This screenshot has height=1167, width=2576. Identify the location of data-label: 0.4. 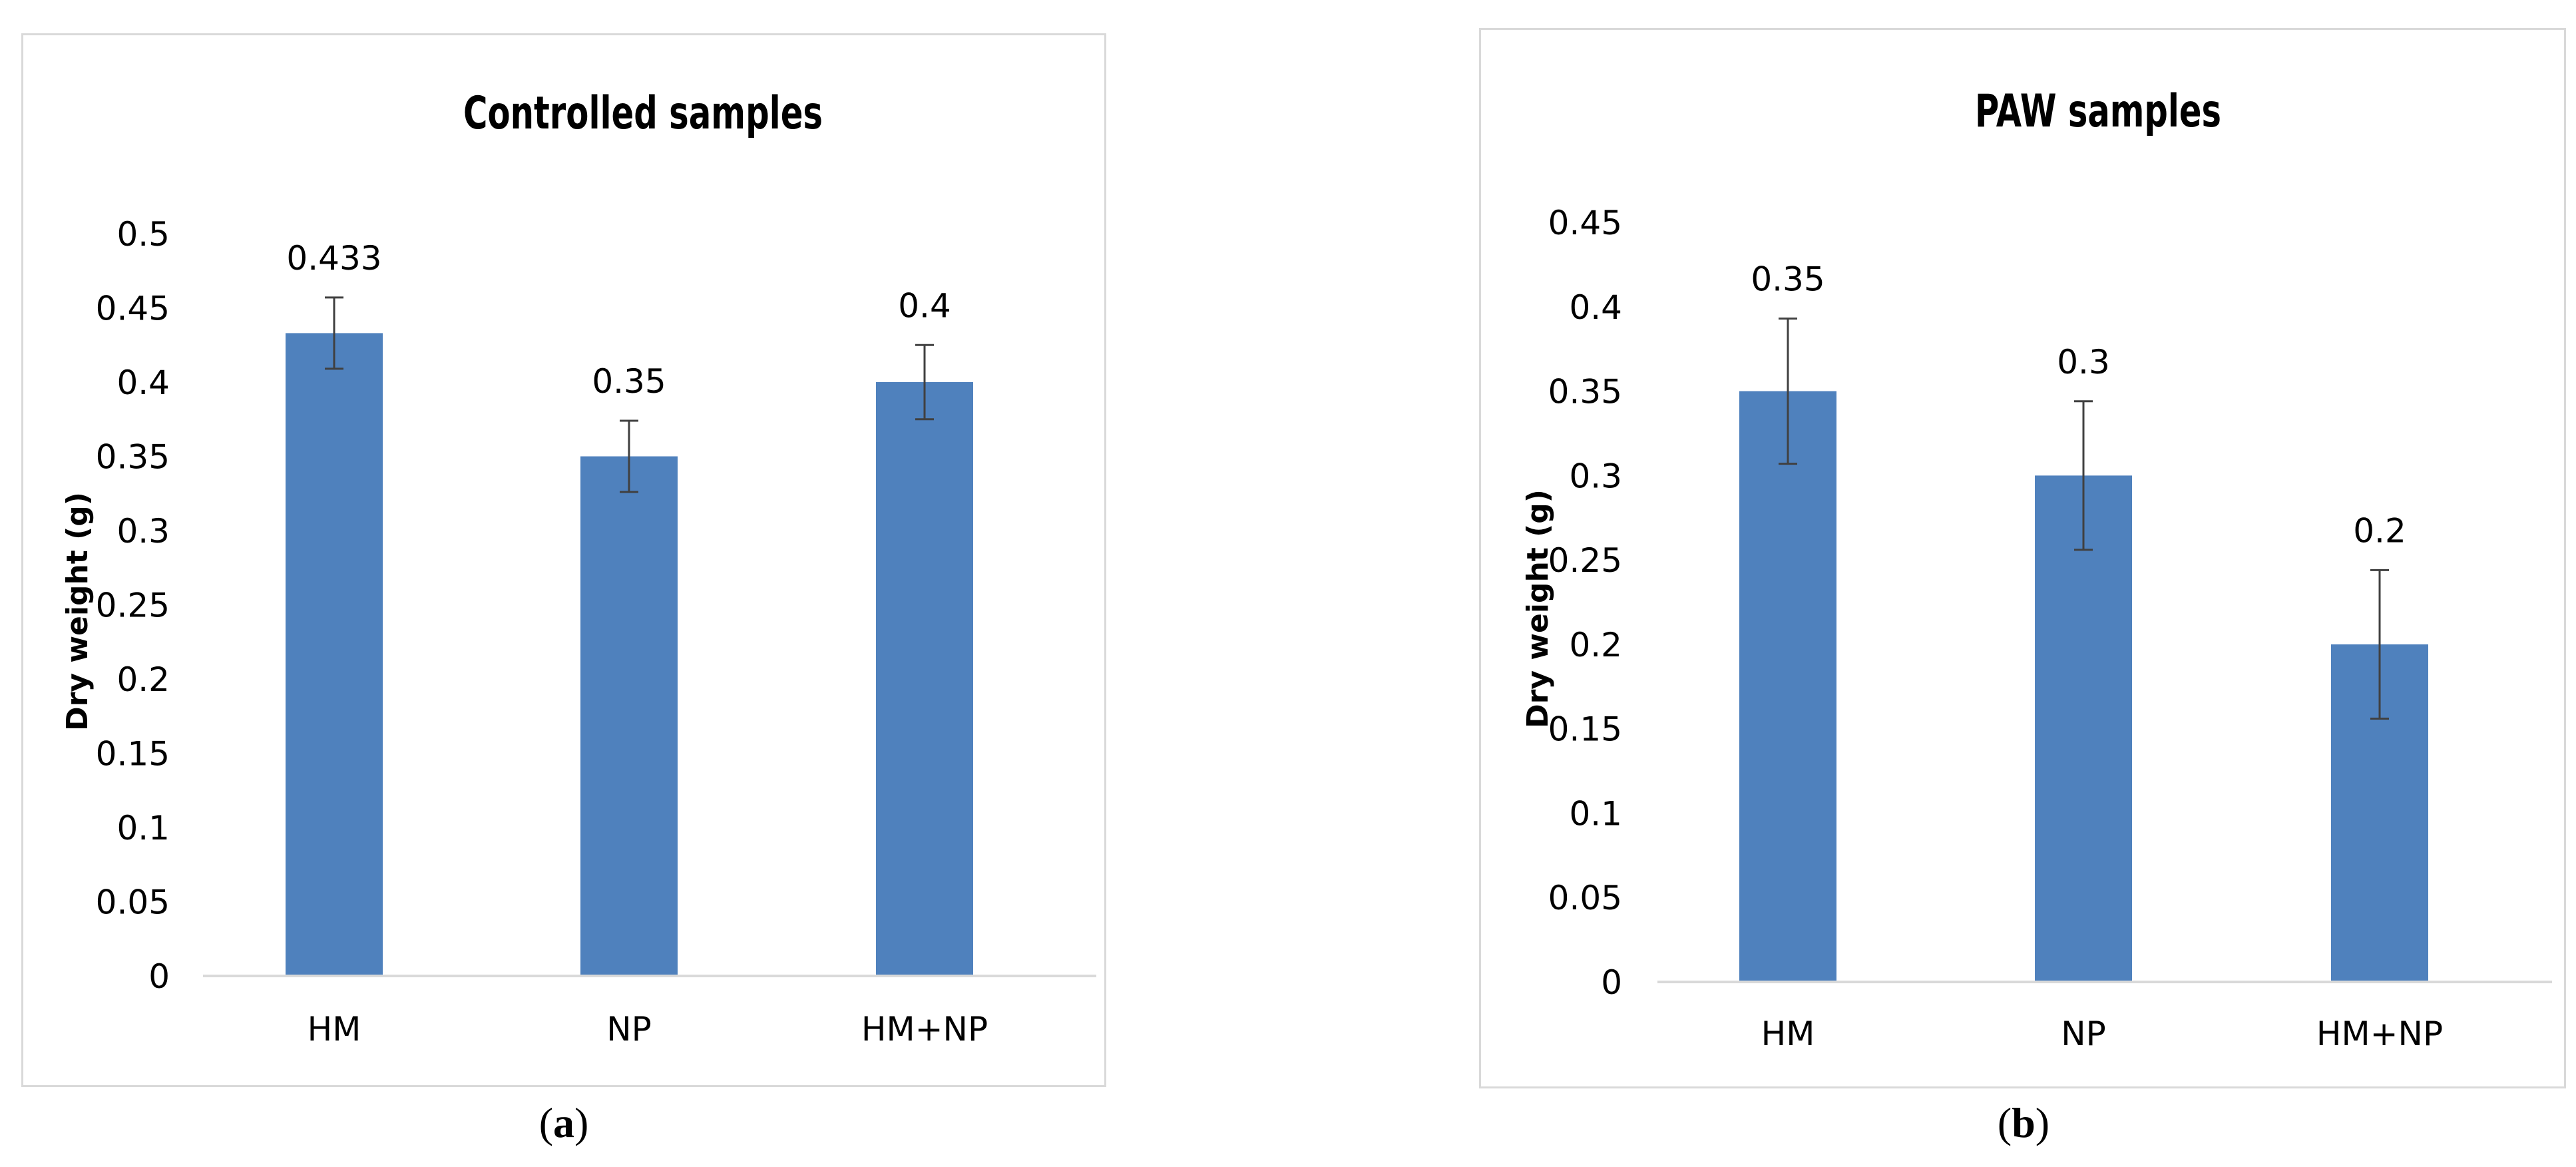
(924, 305).